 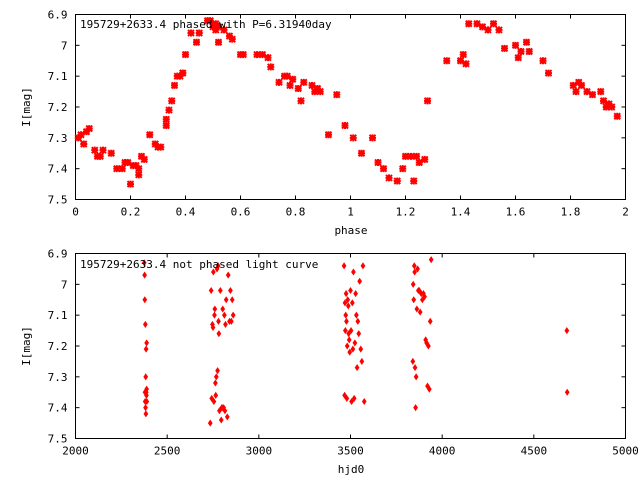 What do you see at coordinates (534, 451) in the screenshot?
I see `x-tick-label: 4500` at bounding box center [534, 451].